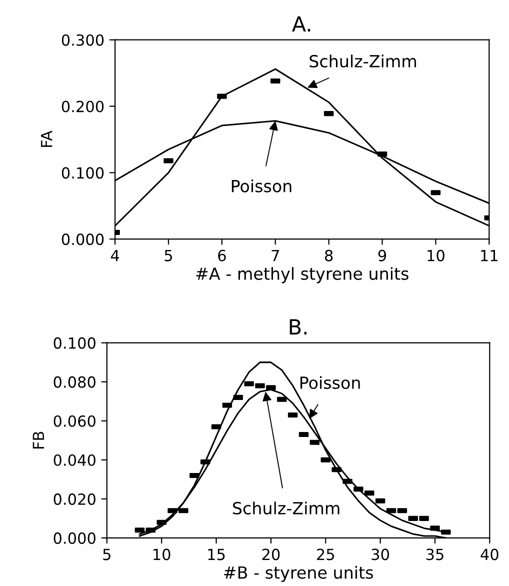 This screenshot has width=509, height=586. Describe the element at coordinates (75, 382) in the screenshot. I see `y-tick-label: 0.080` at that location.